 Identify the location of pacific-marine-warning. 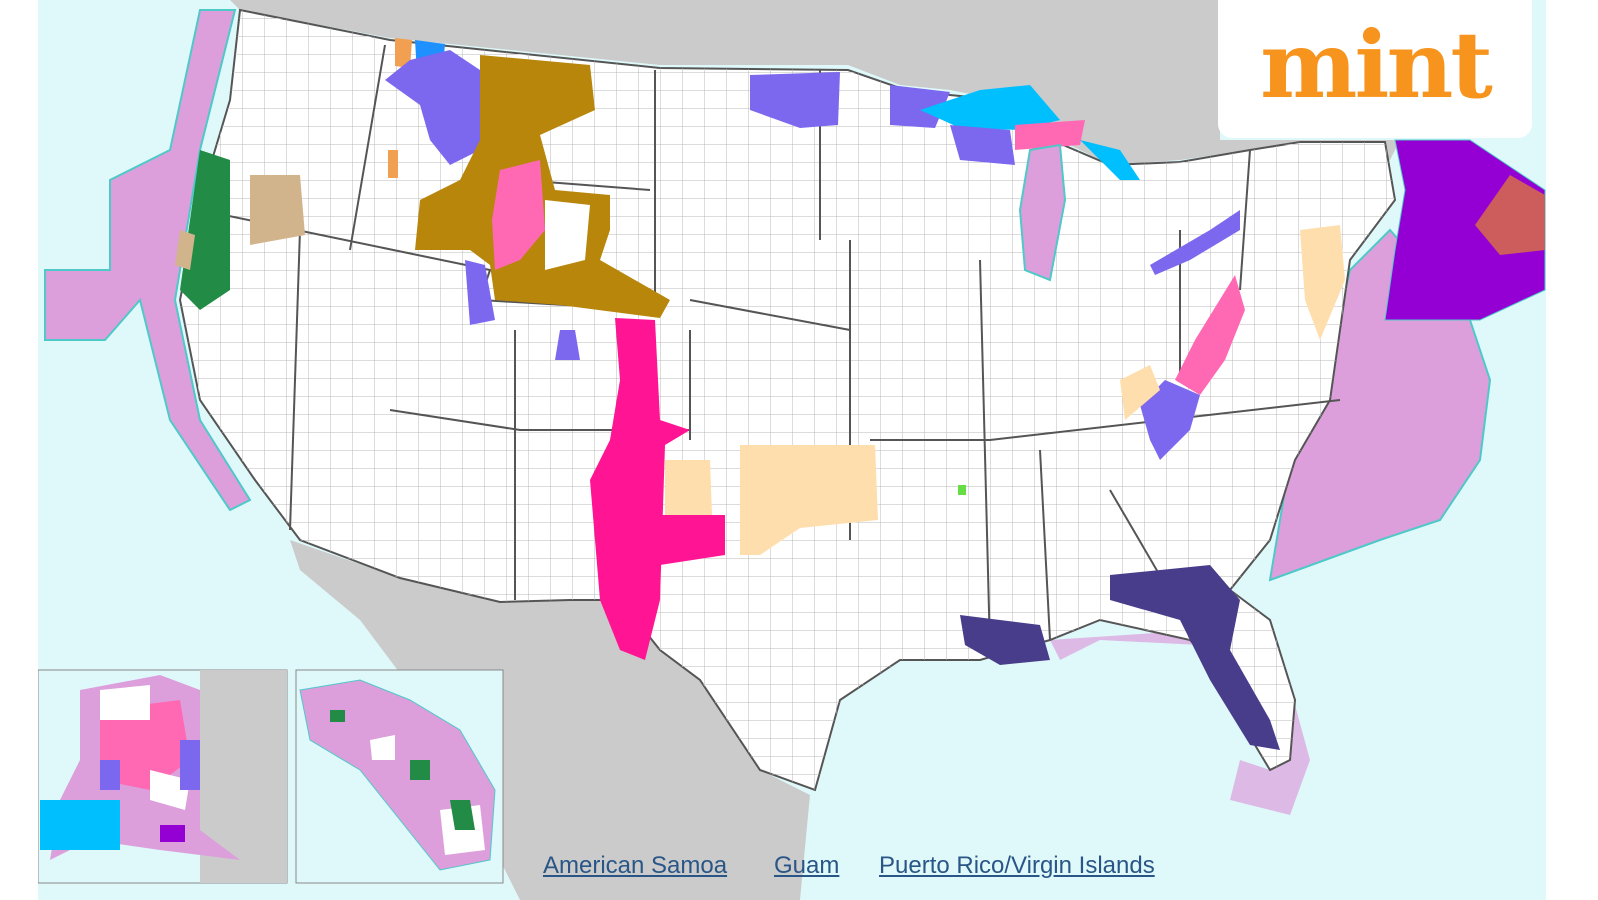
(148, 260).